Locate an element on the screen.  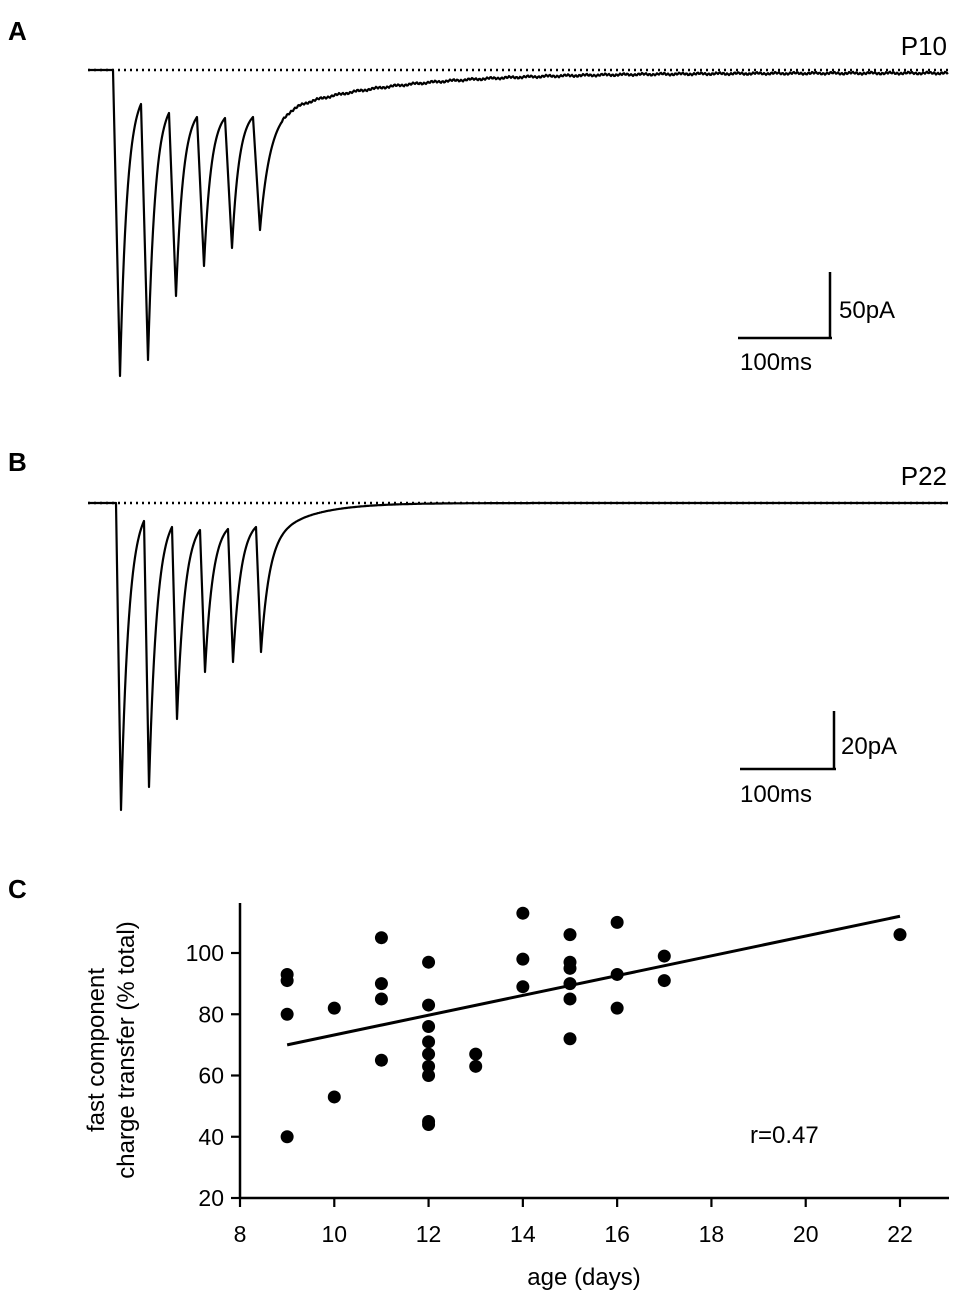
x-tick-label: 18 is located at coordinates (712, 1234).